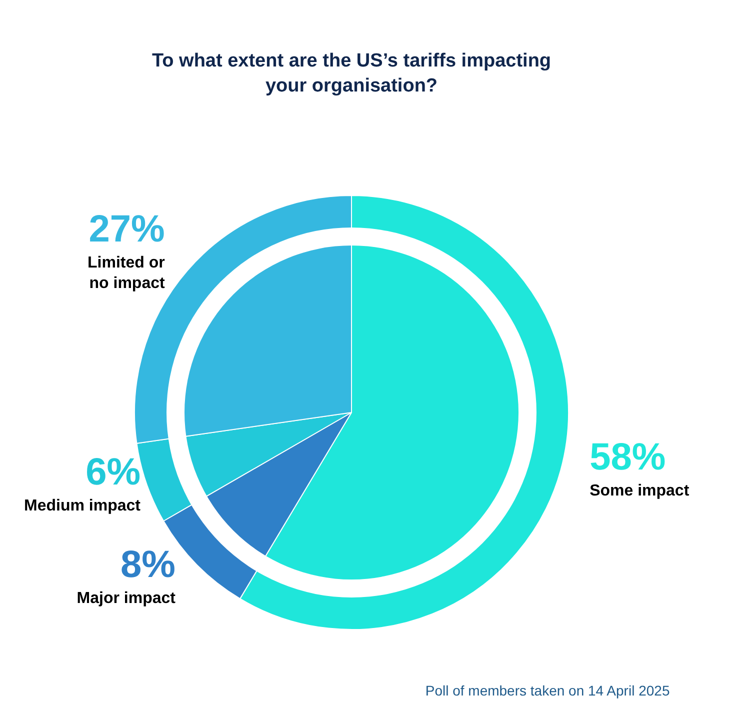 The width and height of the screenshot is (744, 720). I want to click on data-label: 27%, so click(126, 229).